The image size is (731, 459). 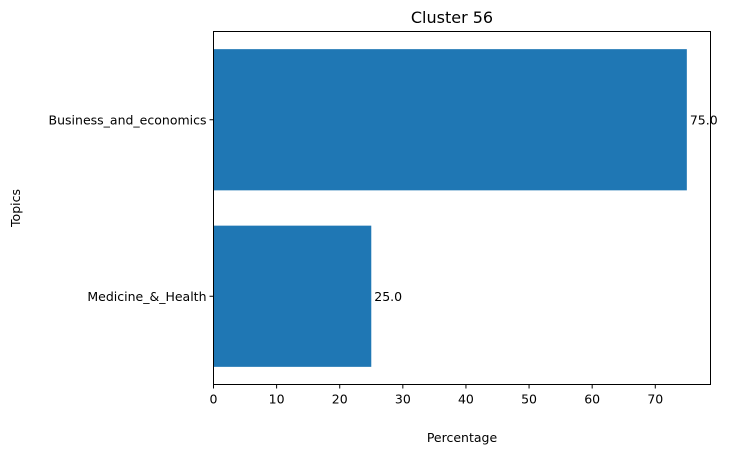 I want to click on y-axis-label: Topics, so click(x=15, y=208).